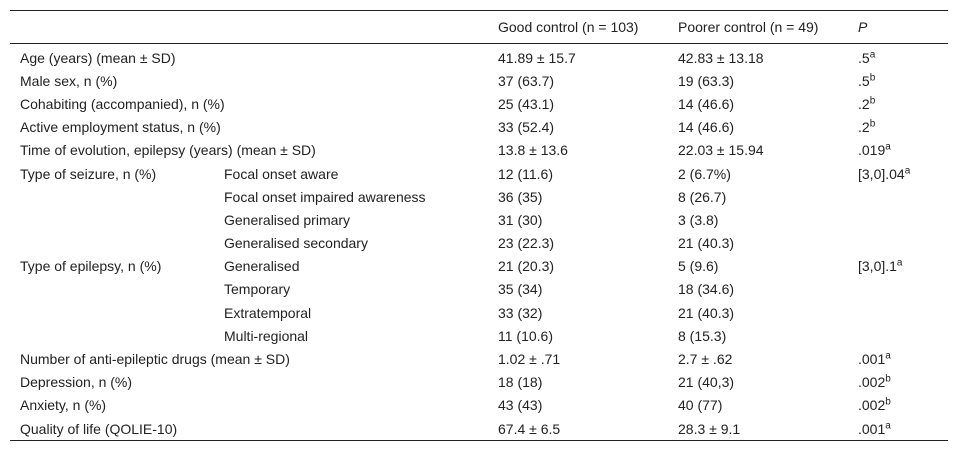 Image resolution: width=958 pixels, height=453 pixels. What do you see at coordinates (526, 266) in the screenshot?
I see `good-control-cell: 21 (20.3)` at bounding box center [526, 266].